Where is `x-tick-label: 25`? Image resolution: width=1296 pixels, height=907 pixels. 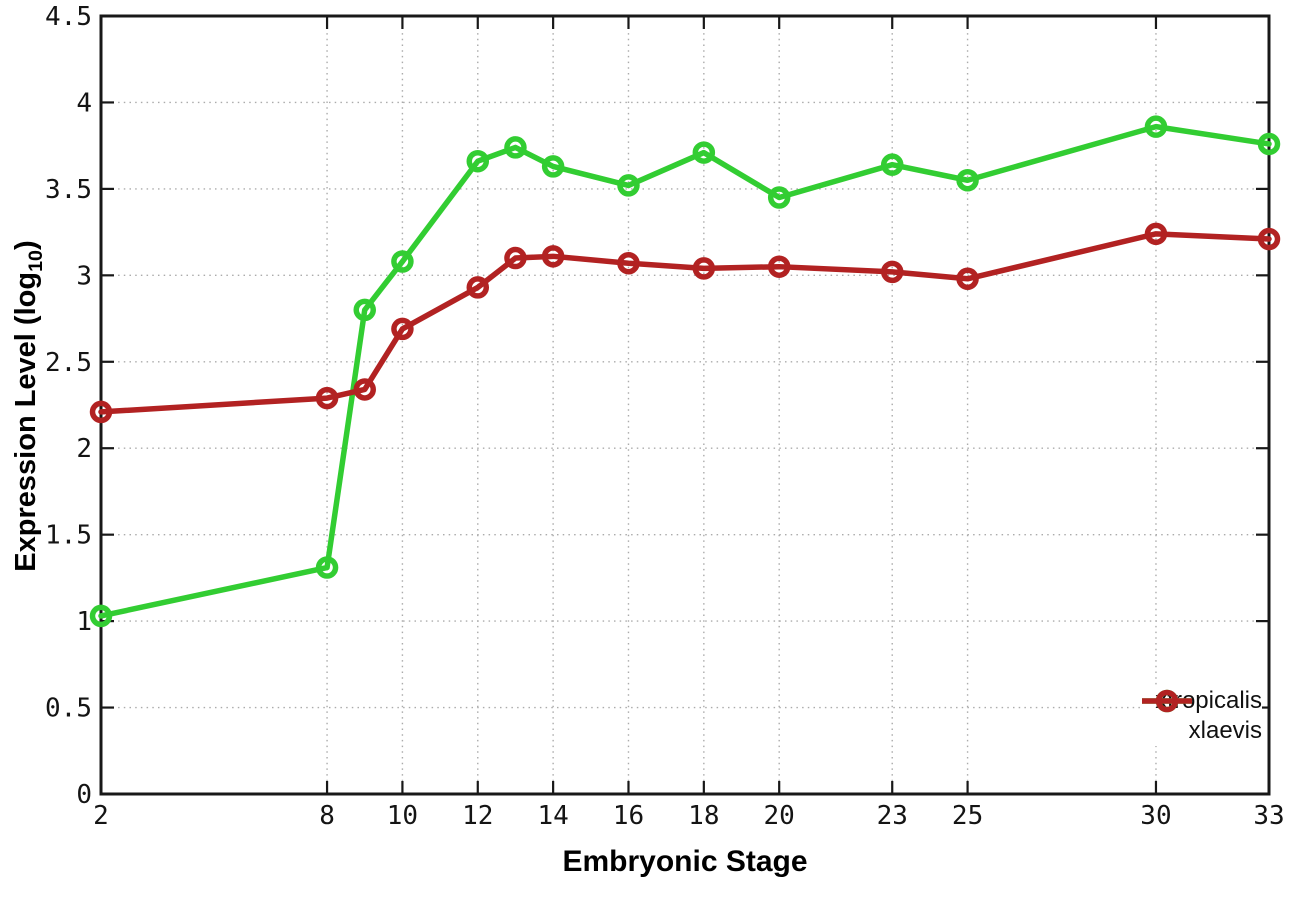 x-tick-label: 25 is located at coordinates (967, 816).